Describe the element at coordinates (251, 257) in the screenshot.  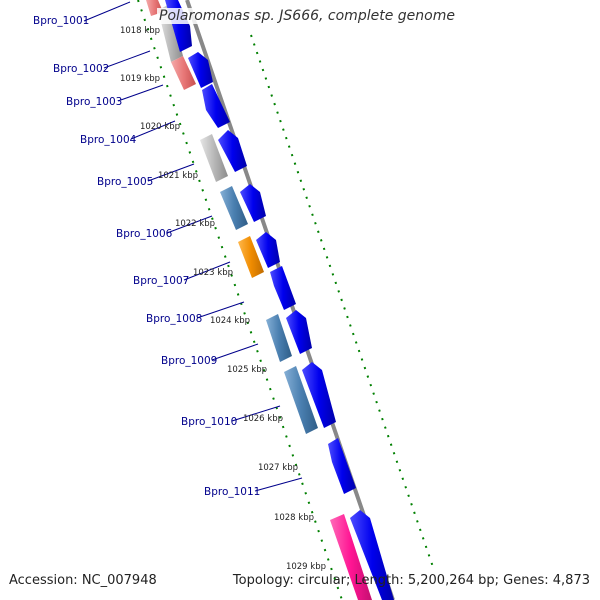
I see `gene-feature-orange` at that location.